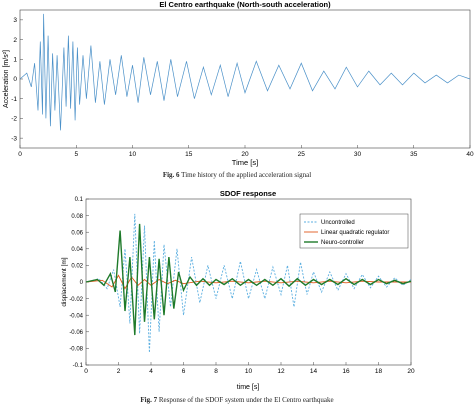  What do you see at coordinates (15, 59) in the screenshot?
I see `chart1-ytick-label: 1` at bounding box center [15, 59].